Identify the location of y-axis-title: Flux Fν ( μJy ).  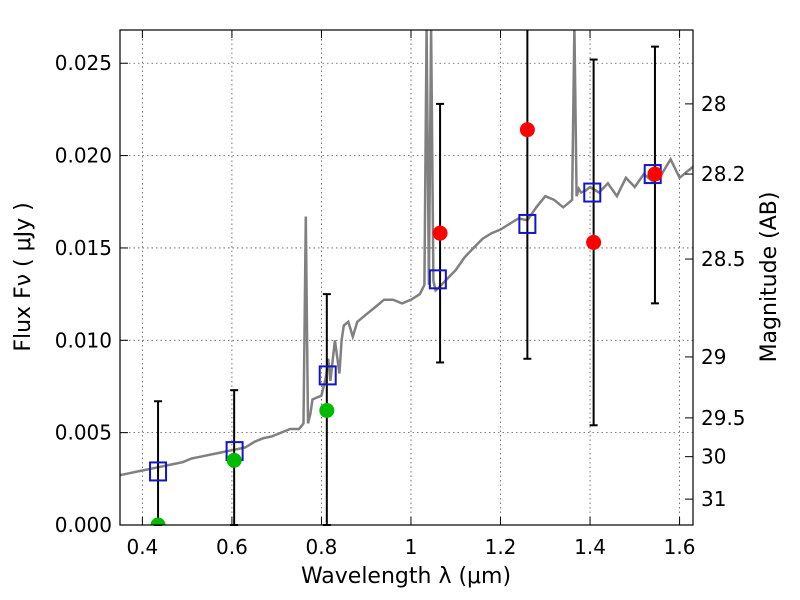
(23, 276).